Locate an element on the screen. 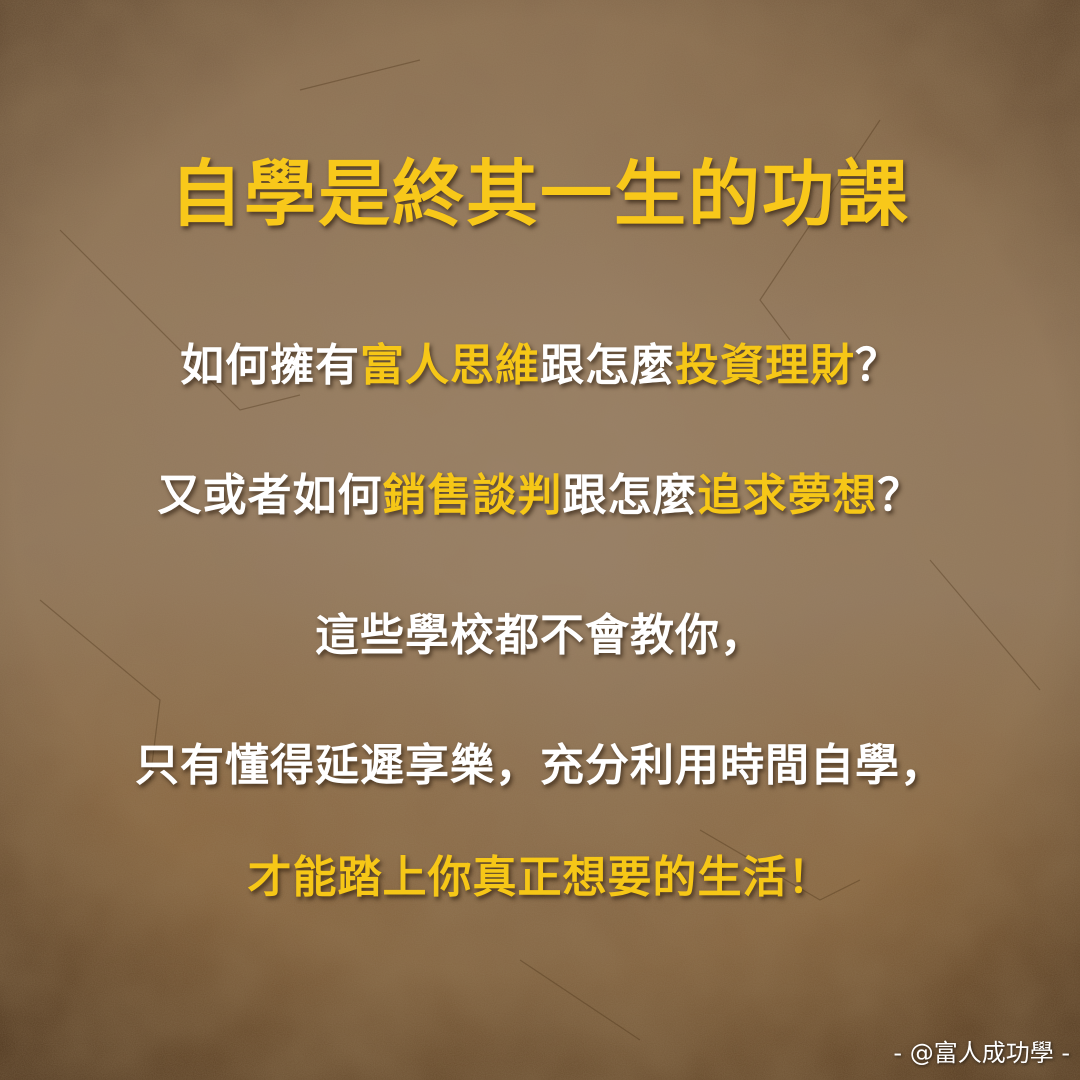 Image resolution: width=1080 pixels, height=1080 pixels. line1-question-mark: ？ is located at coordinates (877, 365).